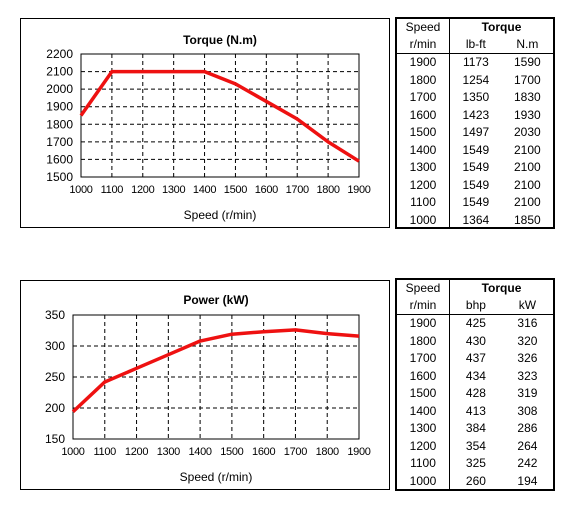  Describe the element at coordinates (527, 375) in the screenshot. I see `value-cell: 323` at that location.